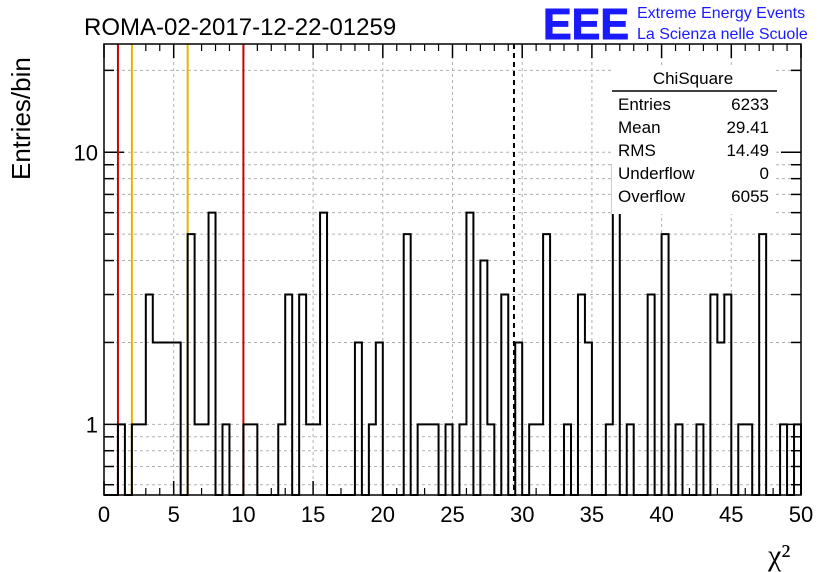 The height and width of the screenshot is (572, 836). Describe the element at coordinates (656, 173) in the screenshot. I see `stats-row-label: Underflow` at that location.